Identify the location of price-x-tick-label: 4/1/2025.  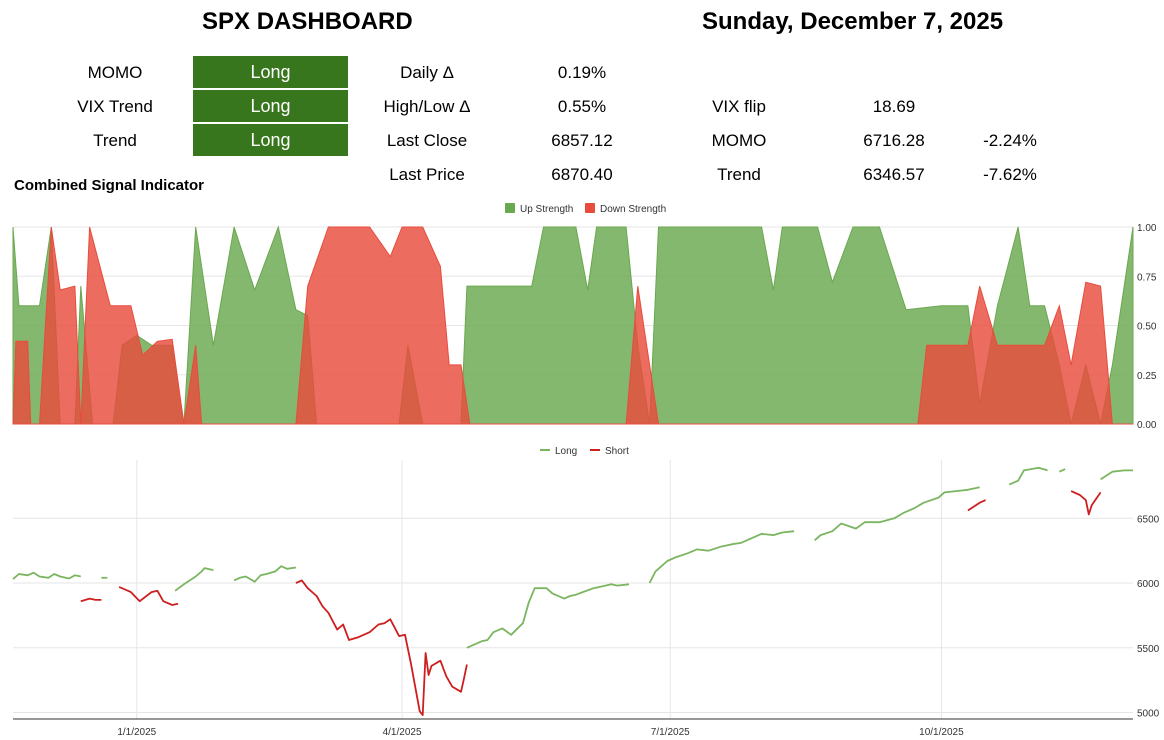
(402, 732).